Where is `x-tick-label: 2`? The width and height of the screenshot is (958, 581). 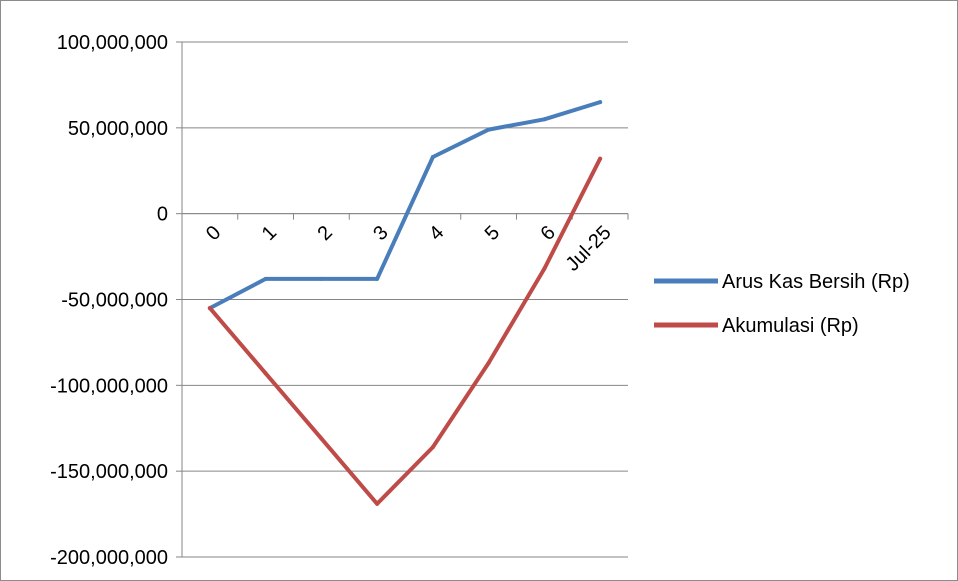
x-tick-label: 2 is located at coordinates (324, 233).